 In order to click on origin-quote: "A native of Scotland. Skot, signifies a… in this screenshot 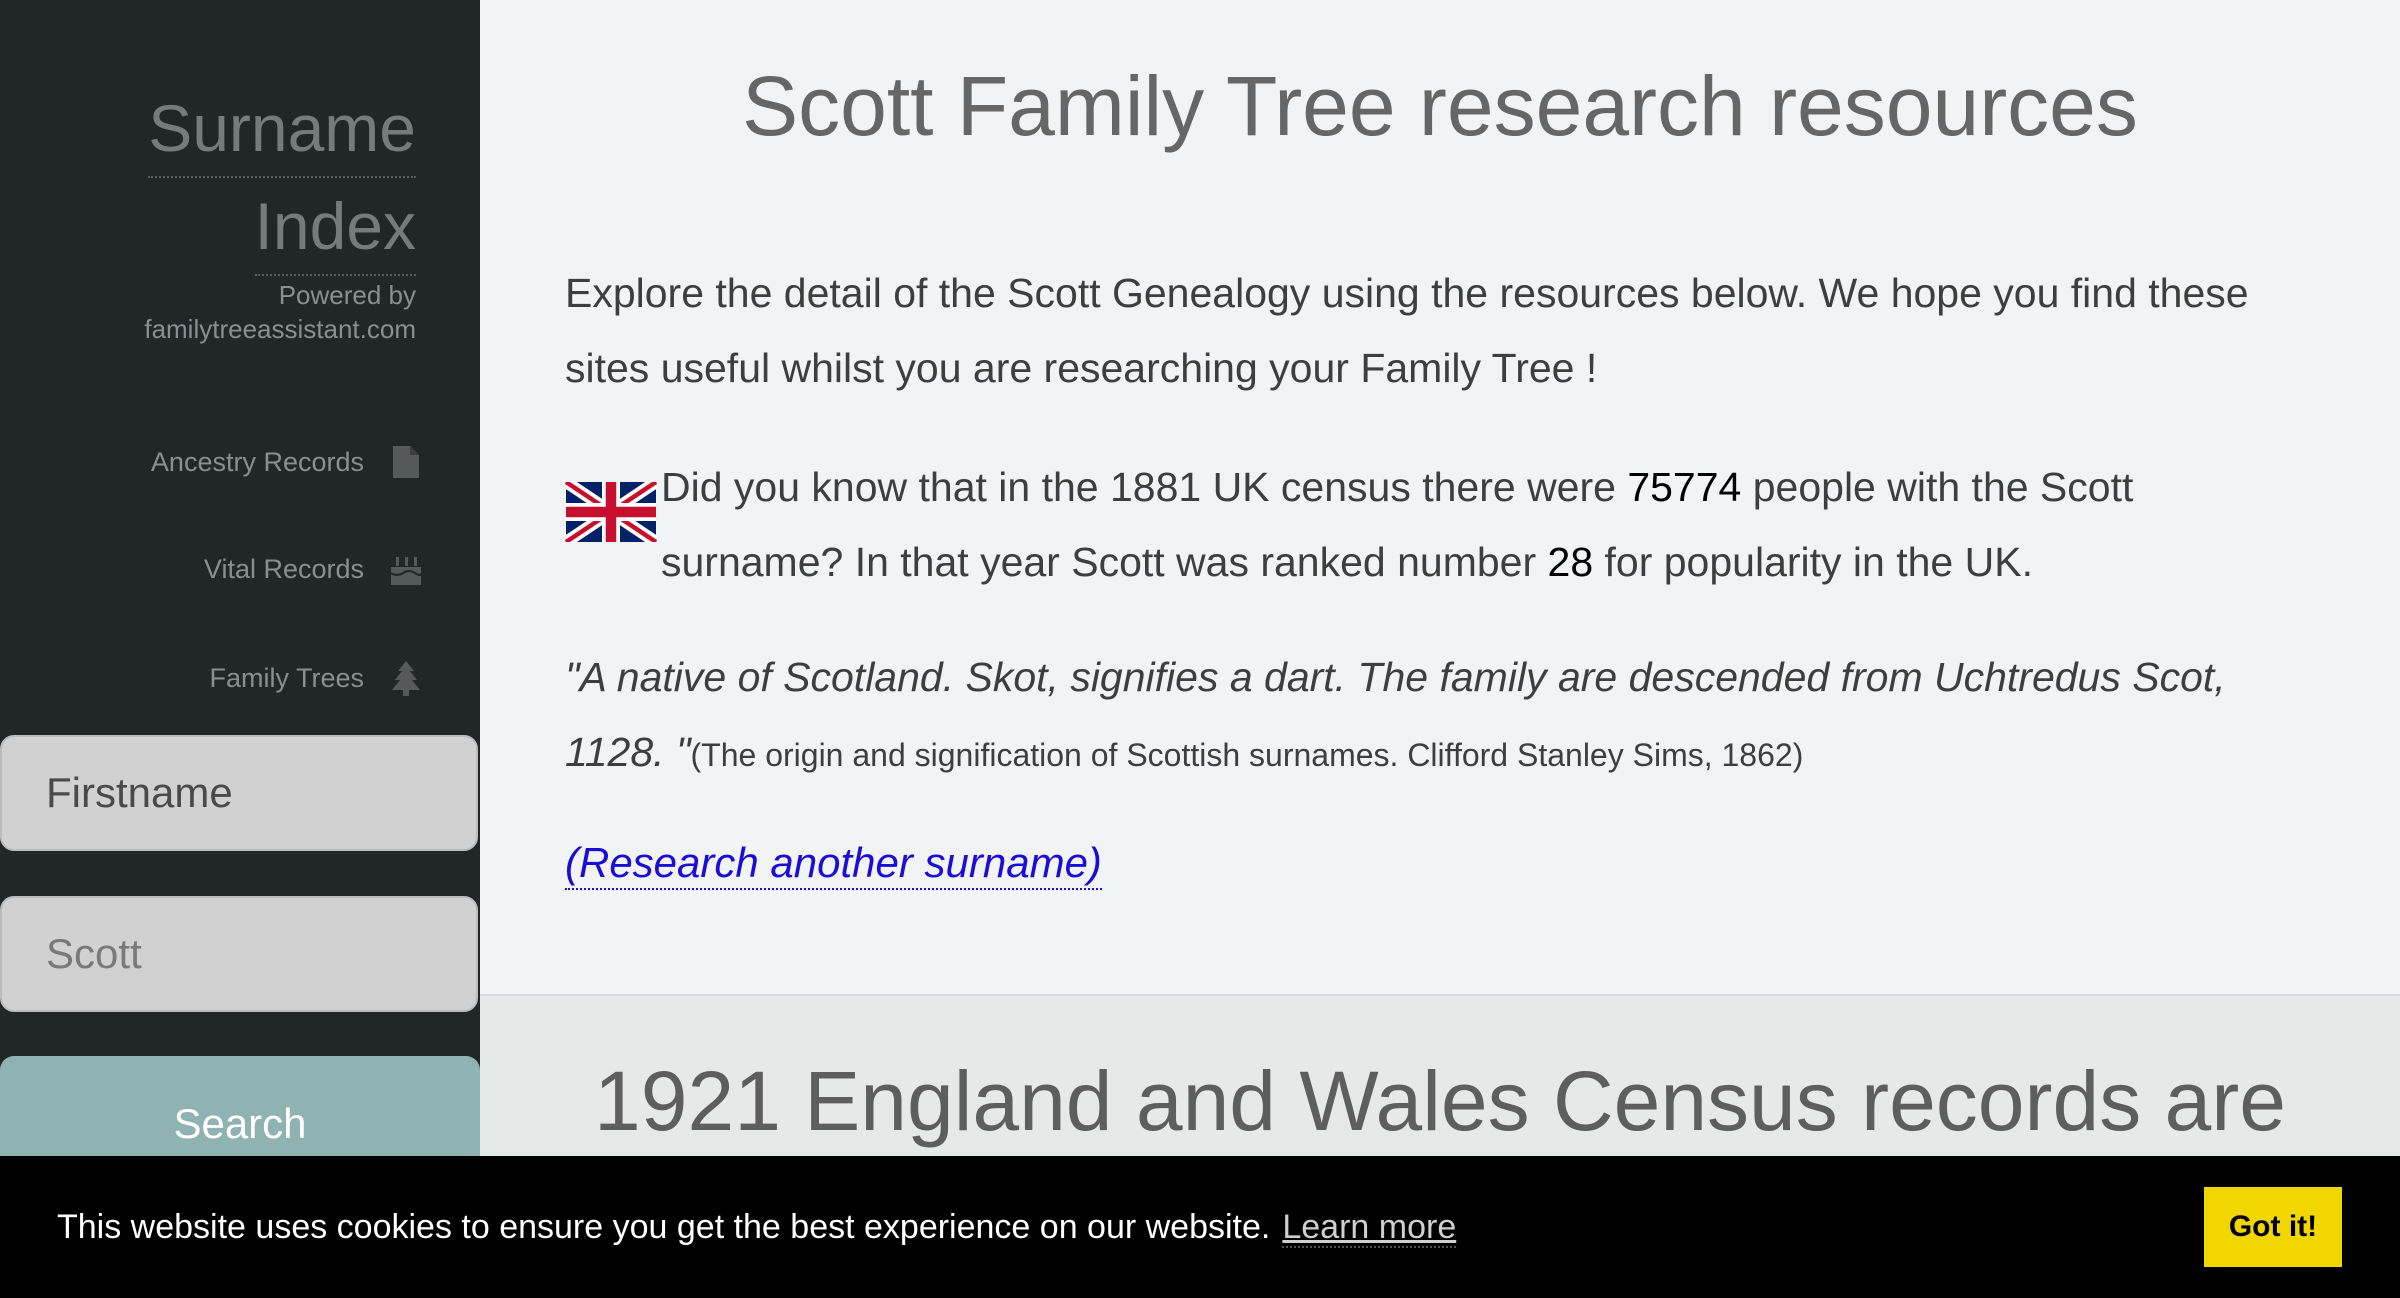, I will do `click(1395, 714)`.